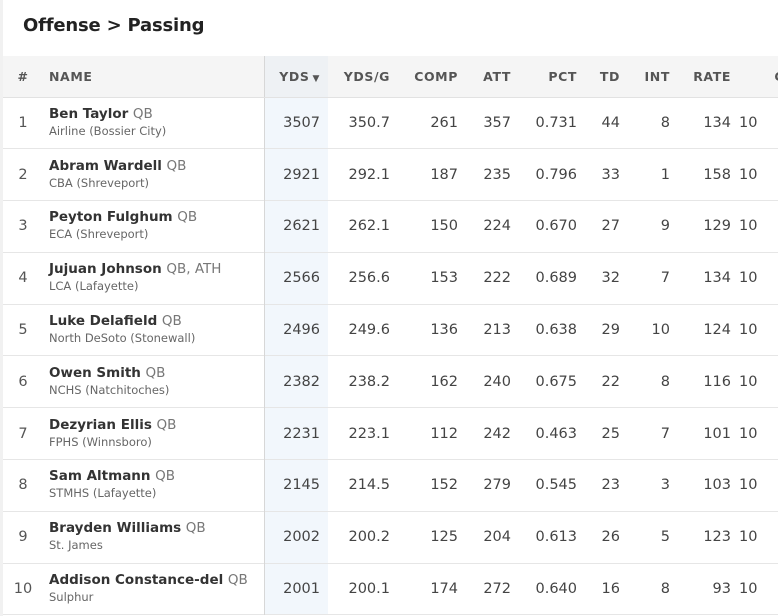 The width and height of the screenshot is (778, 616). I want to click on td-cell: 27, so click(610, 226).